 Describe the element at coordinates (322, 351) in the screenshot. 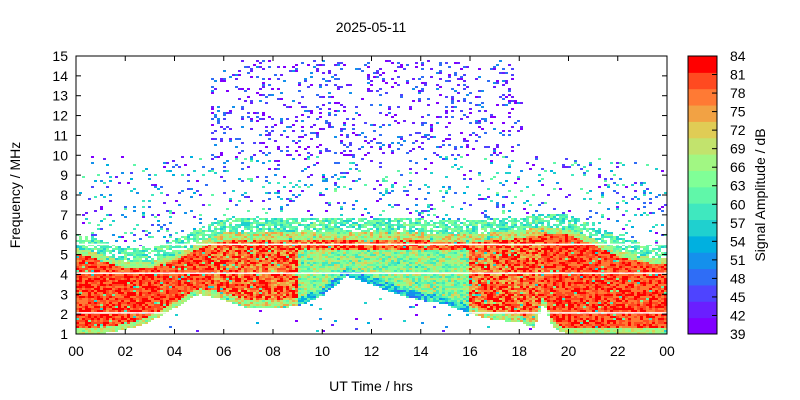

I see `x-tick-label: 10` at that location.